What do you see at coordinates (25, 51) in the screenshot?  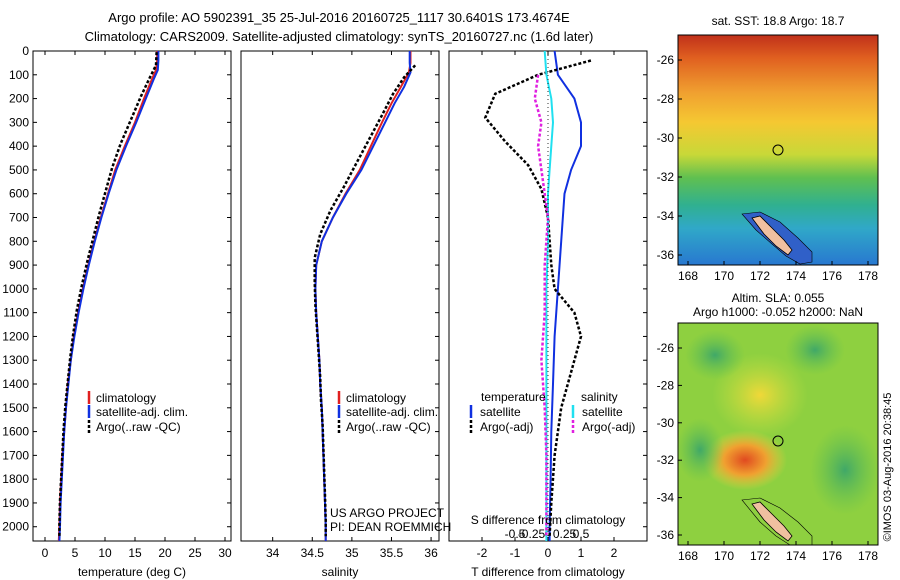 I see `y-tick-label: 0` at bounding box center [25, 51].